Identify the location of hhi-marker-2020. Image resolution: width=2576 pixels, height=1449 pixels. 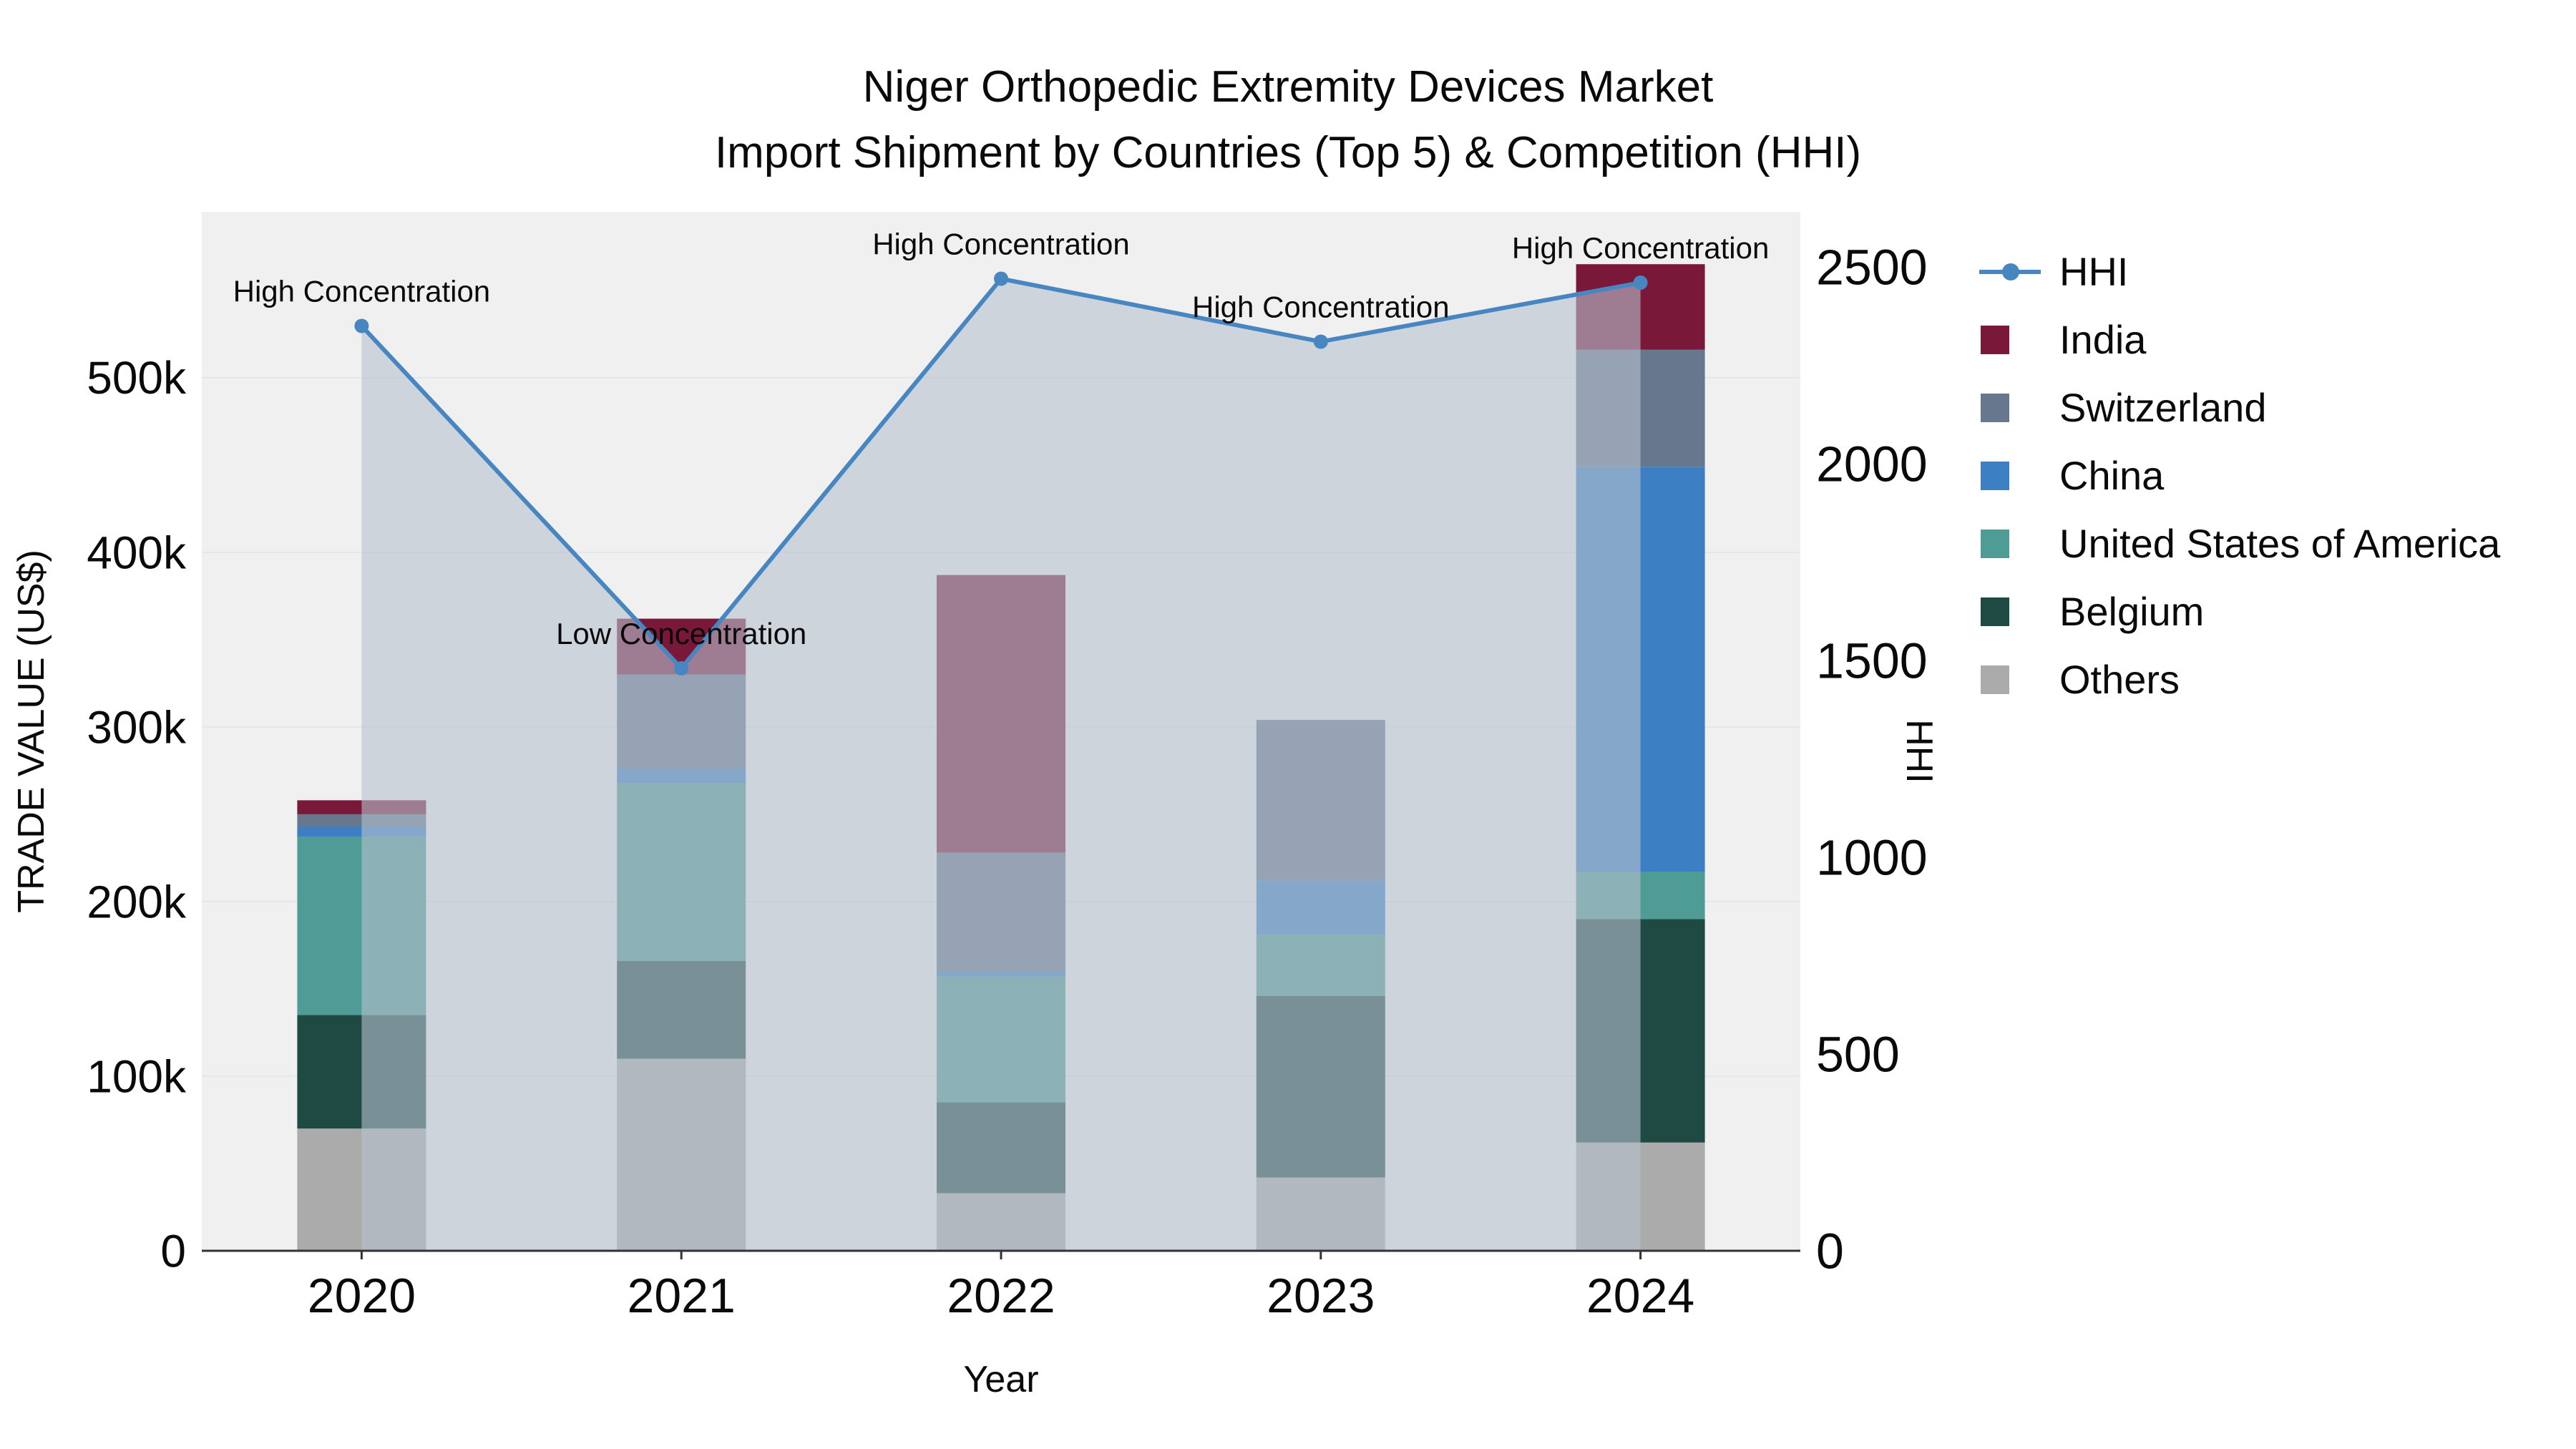
(361, 325).